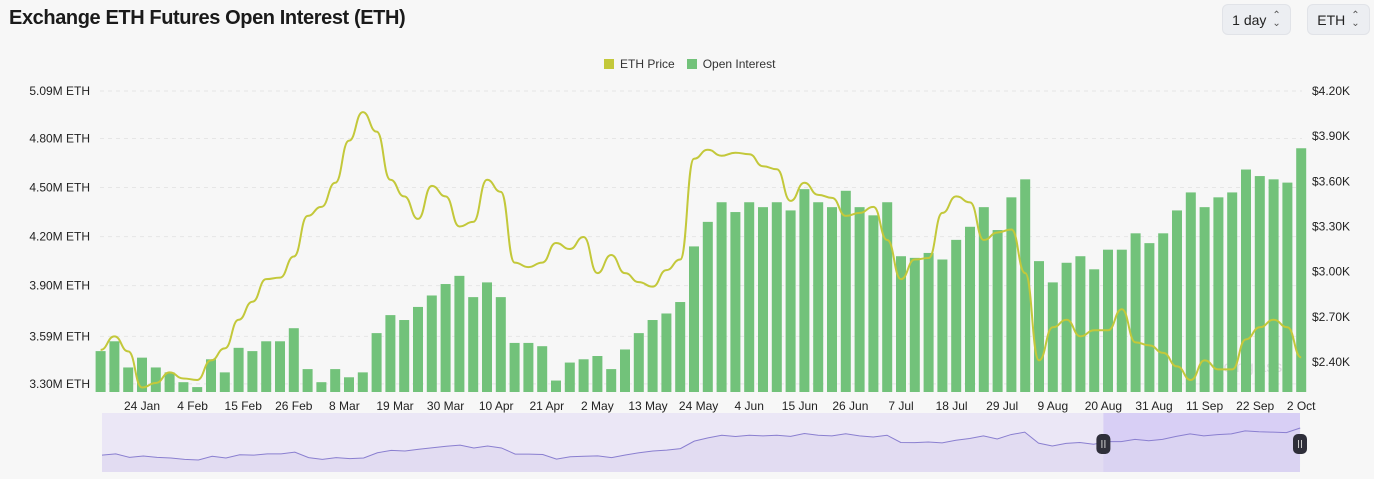  Describe the element at coordinates (698, 406) in the screenshot. I see `x-tick-label: 24 May` at that location.